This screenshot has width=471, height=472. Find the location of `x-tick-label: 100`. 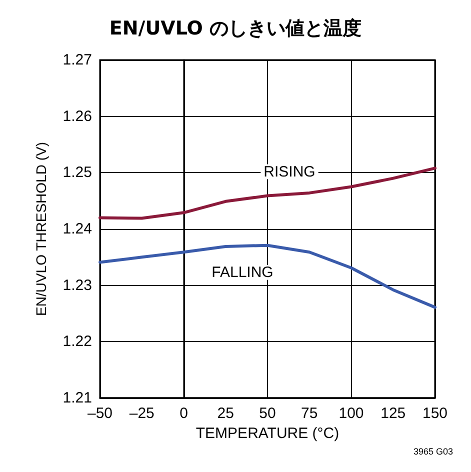

x-tick-label: 100 is located at coordinates (351, 413).